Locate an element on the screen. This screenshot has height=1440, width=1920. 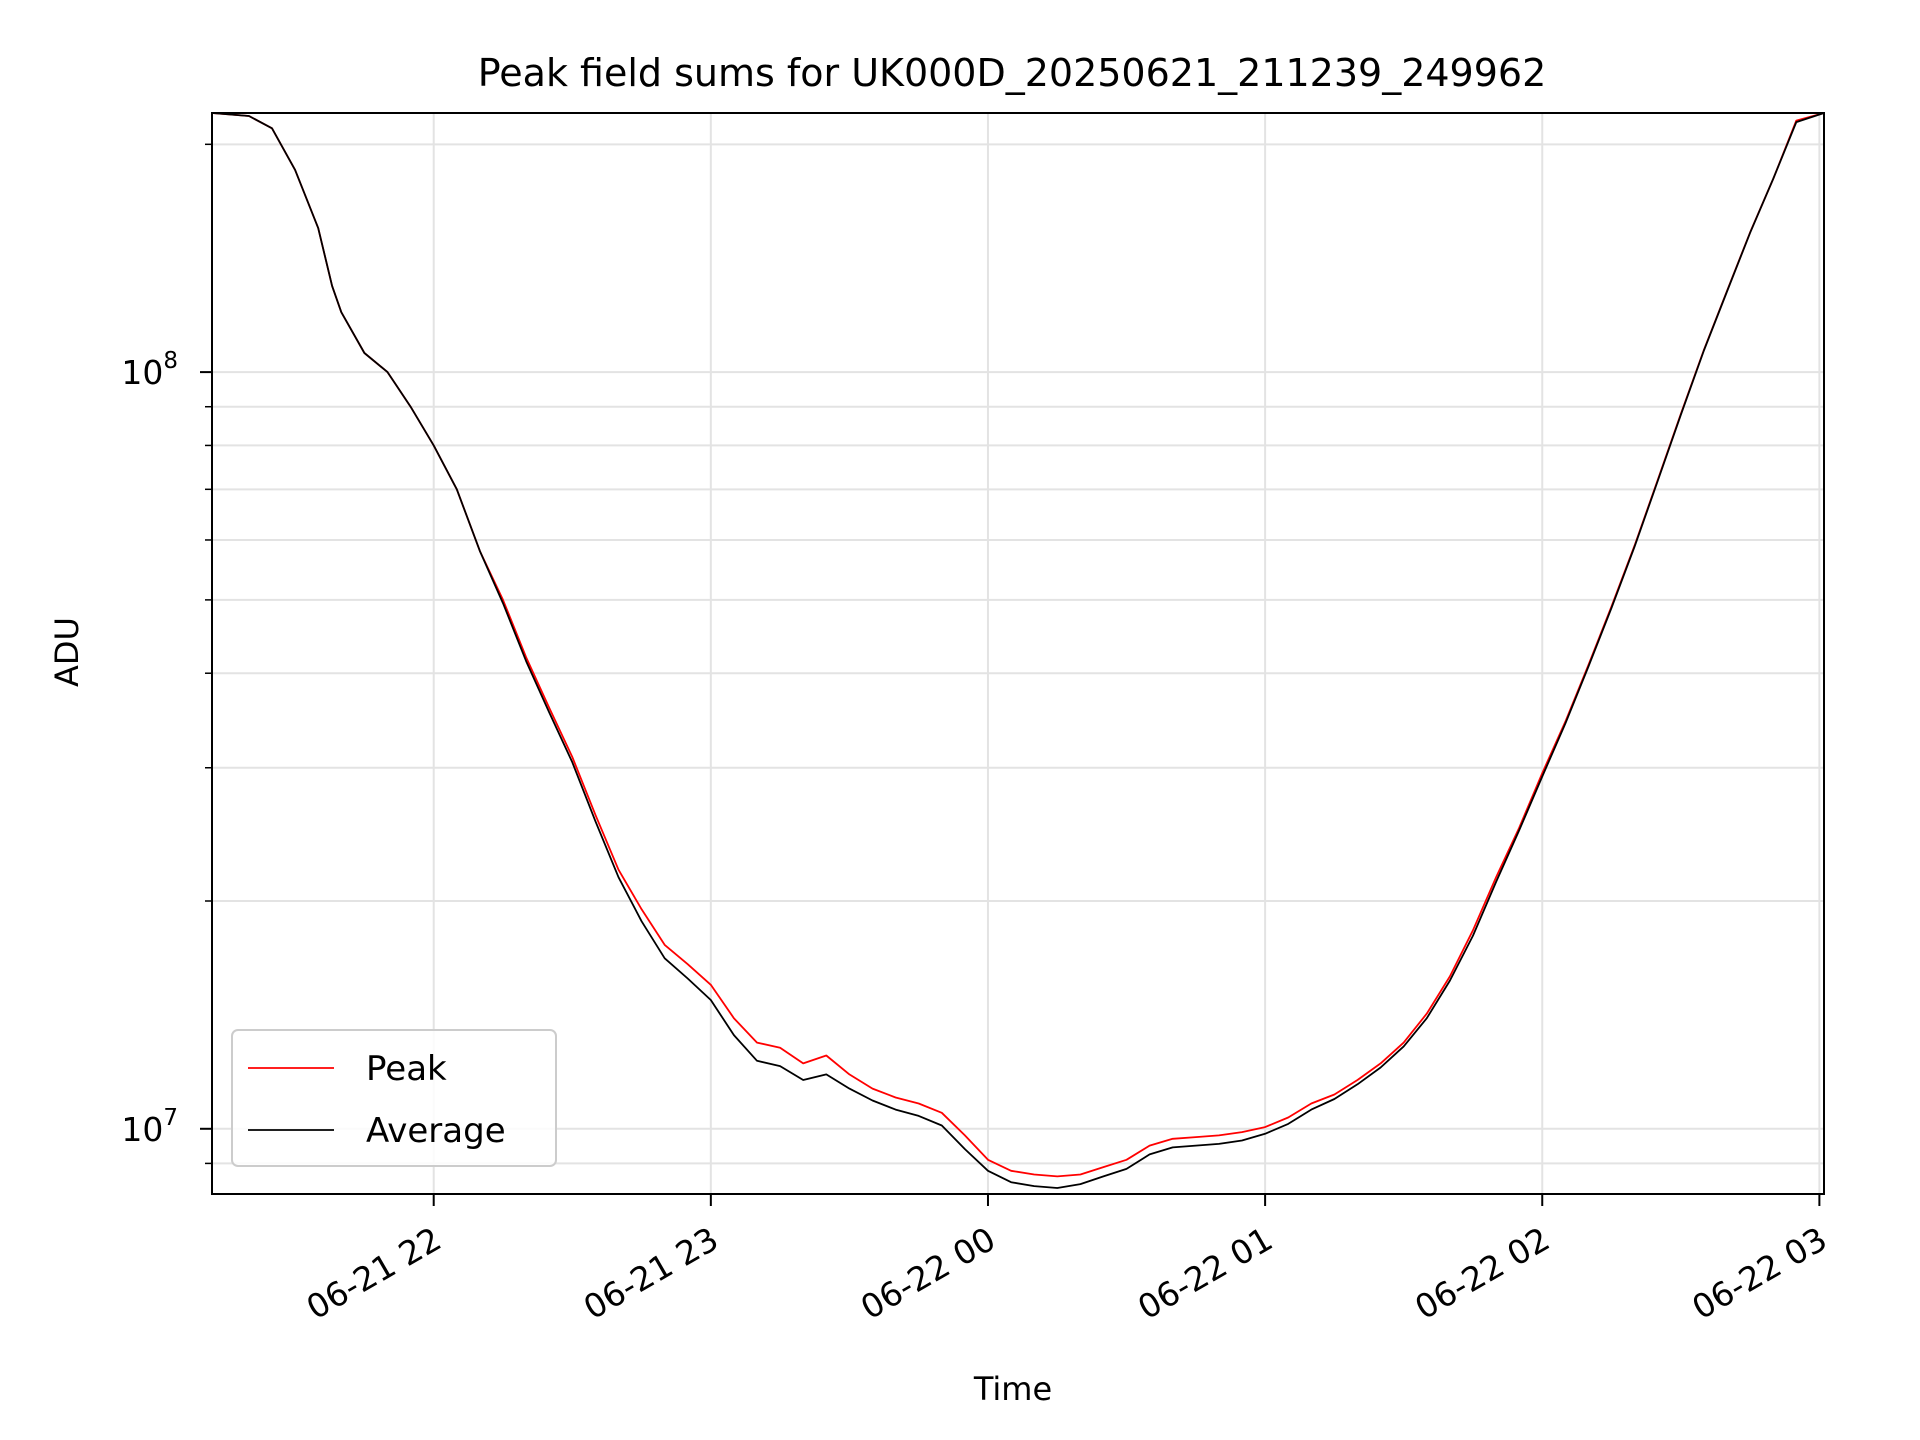
legend-box is located at coordinates (394, 1098).